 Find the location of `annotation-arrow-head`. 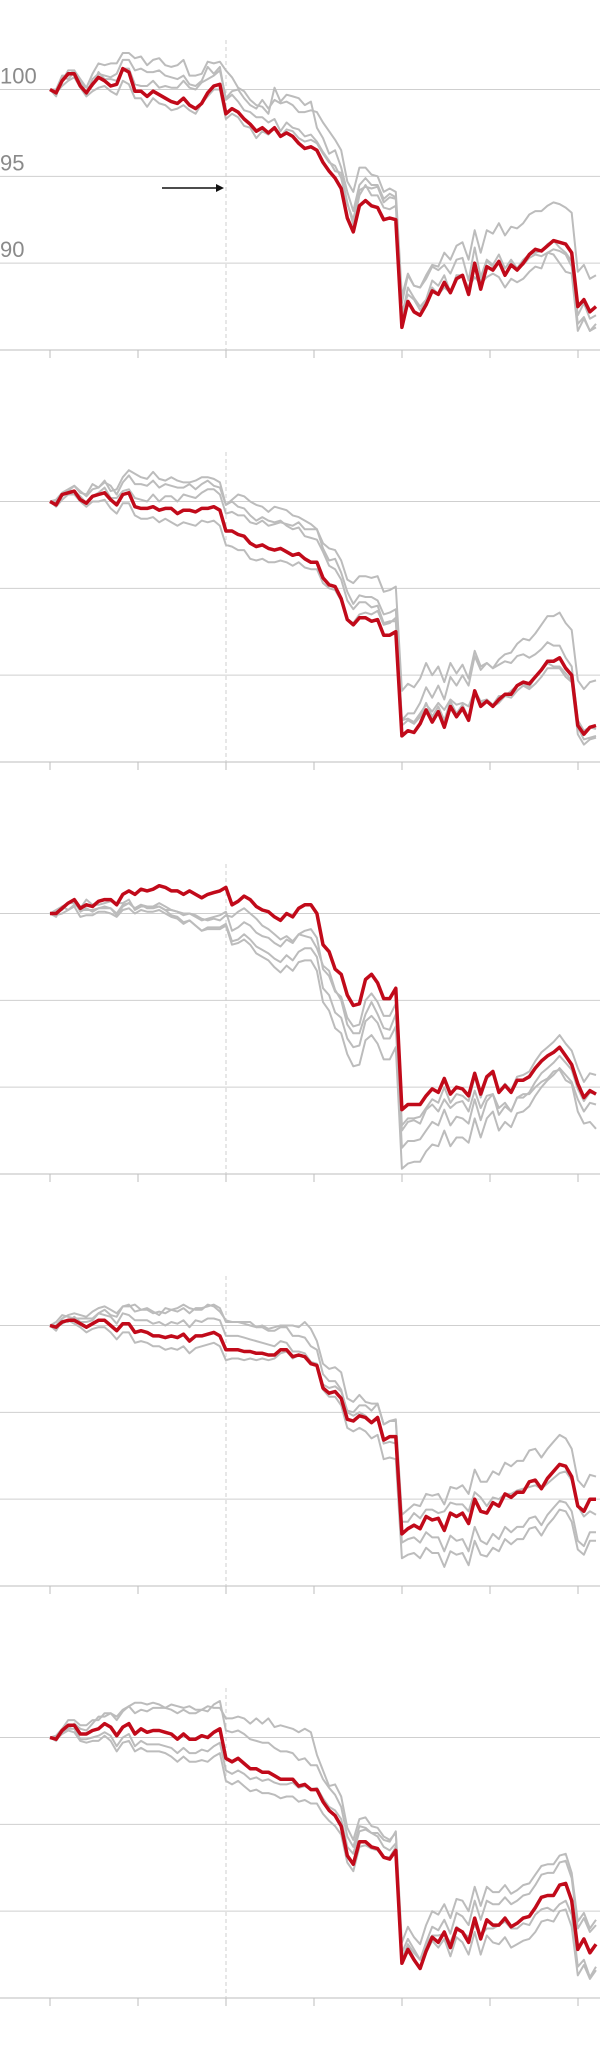

annotation-arrow-head is located at coordinates (220, 188).